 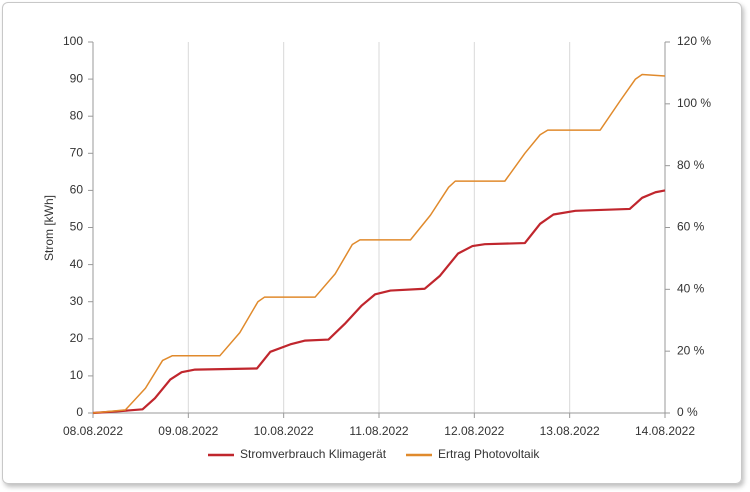 I want to click on y-tick-label: 50, so click(x=77, y=227).